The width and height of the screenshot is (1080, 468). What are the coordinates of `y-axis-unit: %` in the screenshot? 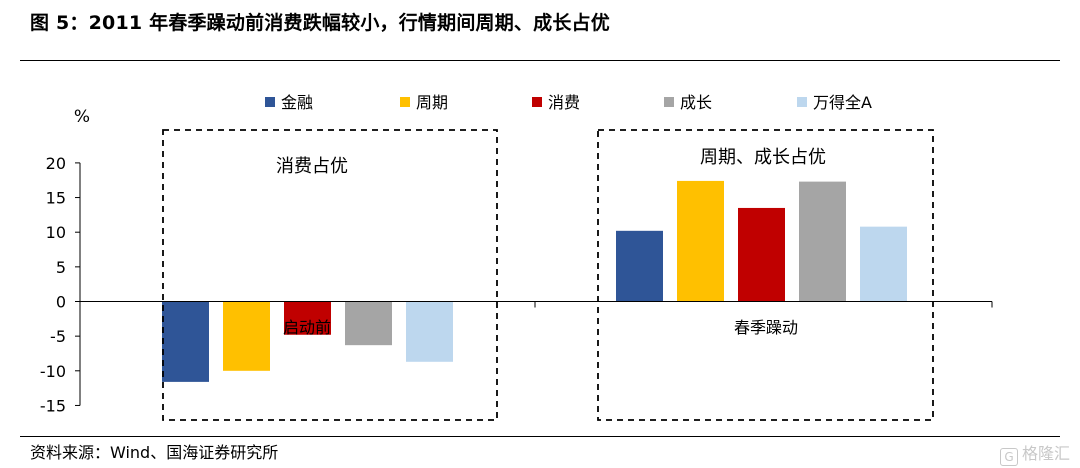 It's located at (82, 117).